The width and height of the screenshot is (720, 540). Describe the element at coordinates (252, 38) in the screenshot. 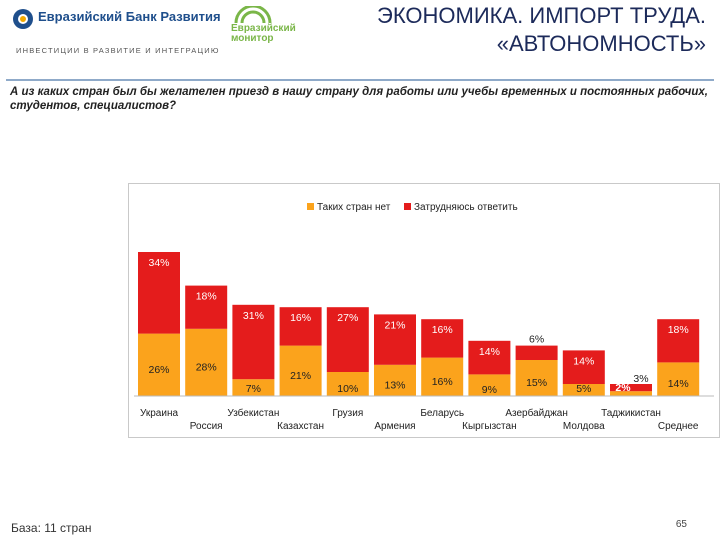

I see `monitor-line2: монитор` at that location.